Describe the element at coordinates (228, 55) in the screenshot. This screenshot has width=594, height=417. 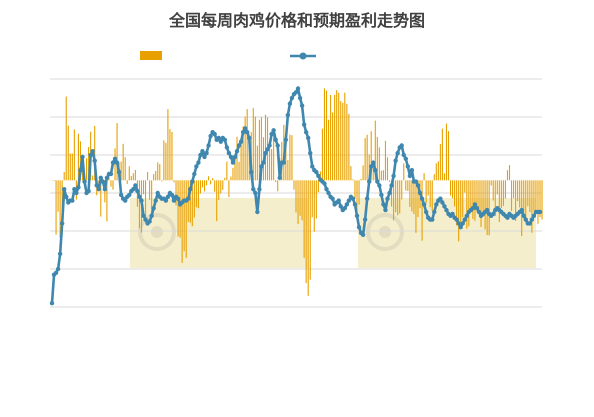
I see `legend` at that location.